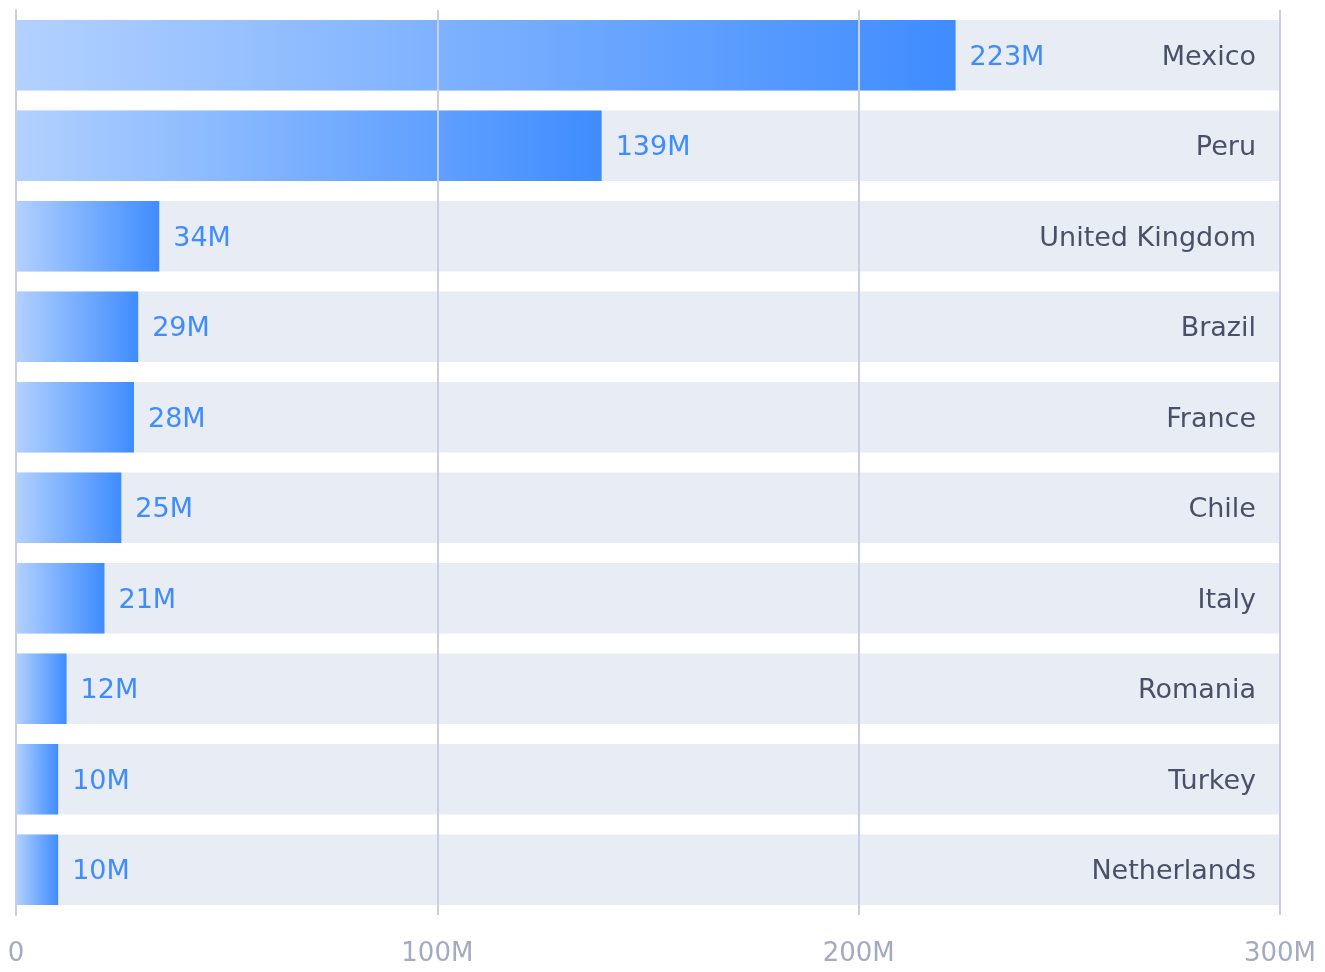 The width and height of the screenshot is (1325, 972). I want to click on y-tick-label: Italy, so click(1227, 598).